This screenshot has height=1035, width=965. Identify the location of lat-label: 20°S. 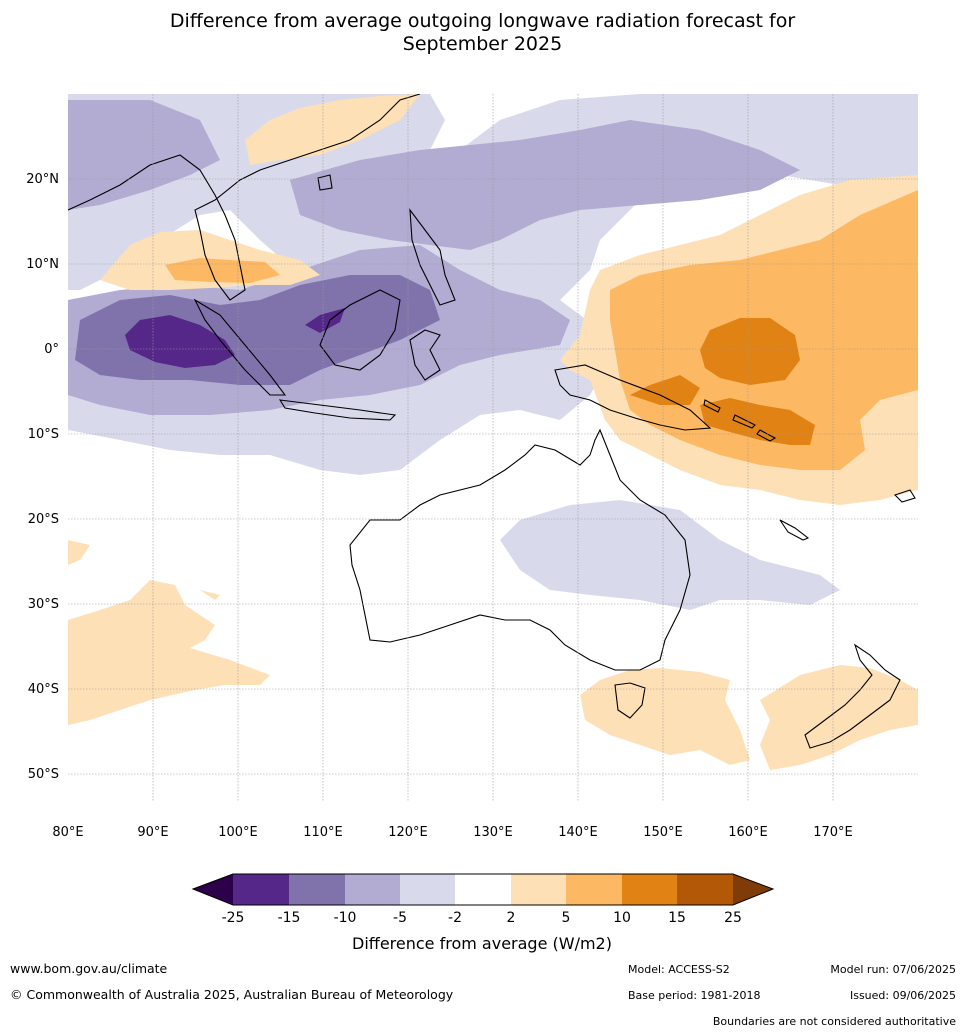
(43, 519).